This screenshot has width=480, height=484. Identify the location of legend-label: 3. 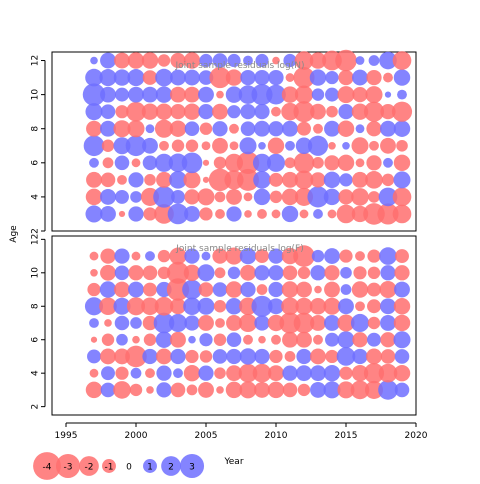
(192, 468).